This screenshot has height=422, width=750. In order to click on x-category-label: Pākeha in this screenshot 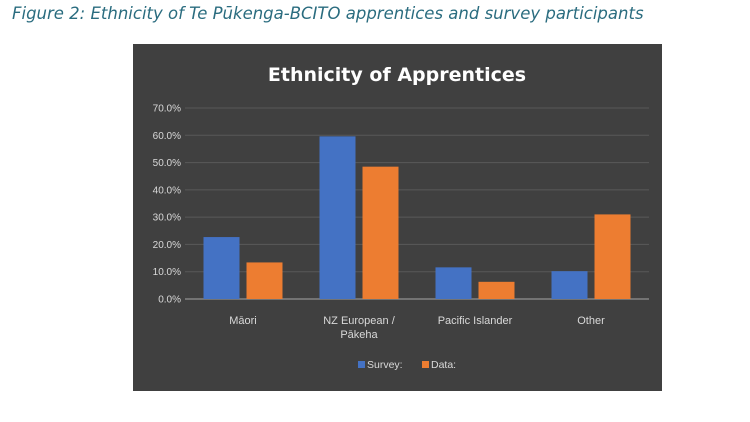, I will do `click(359, 335)`.